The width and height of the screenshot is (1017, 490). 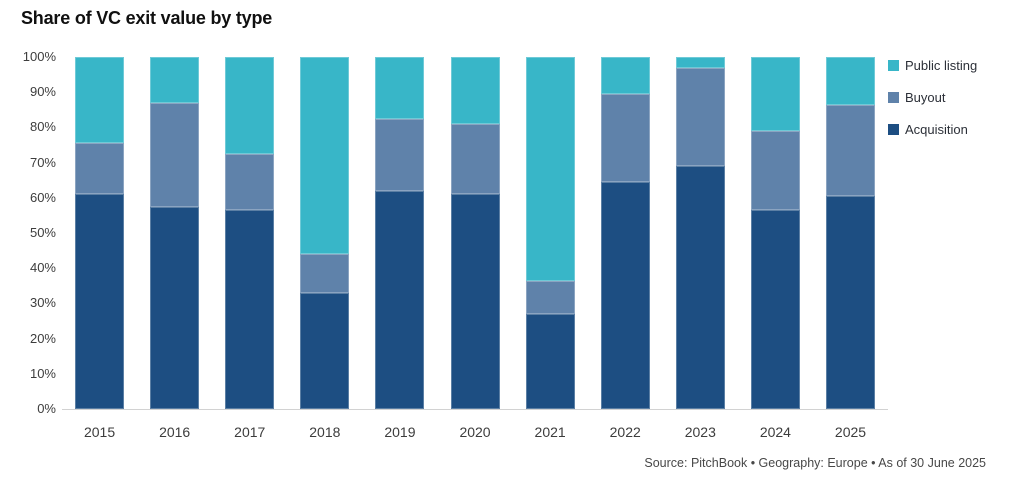 I want to click on x-axis-label: 2025, so click(x=850, y=432).